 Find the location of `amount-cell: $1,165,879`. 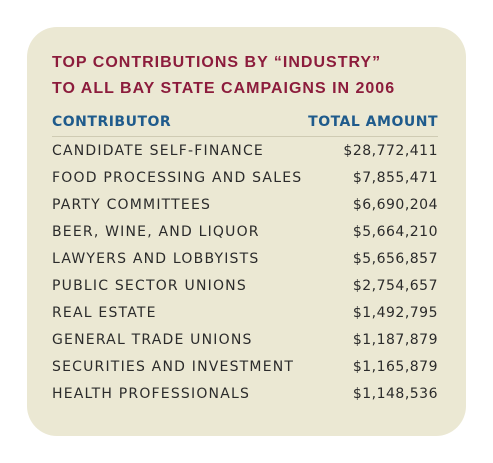

amount-cell: $1,165,879 is located at coordinates (395, 366).